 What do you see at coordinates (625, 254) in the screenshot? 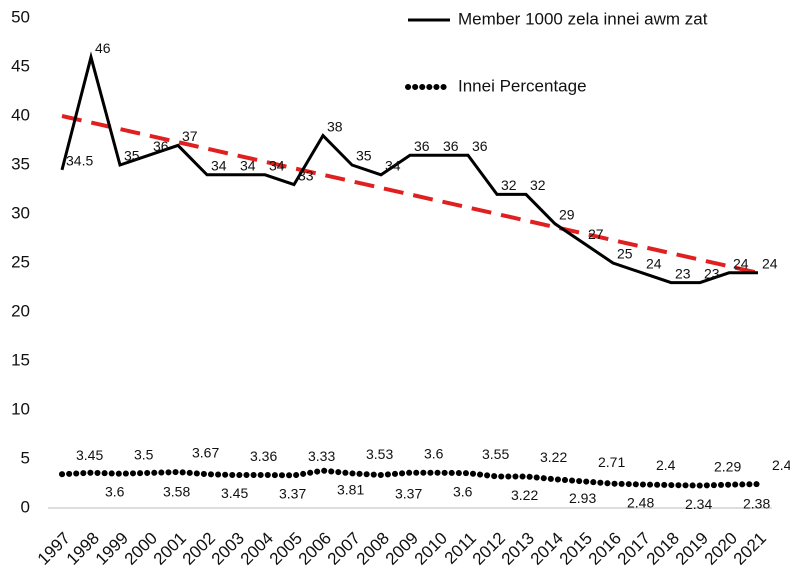
I see `data-label: 25` at bounding box center [625, 254].